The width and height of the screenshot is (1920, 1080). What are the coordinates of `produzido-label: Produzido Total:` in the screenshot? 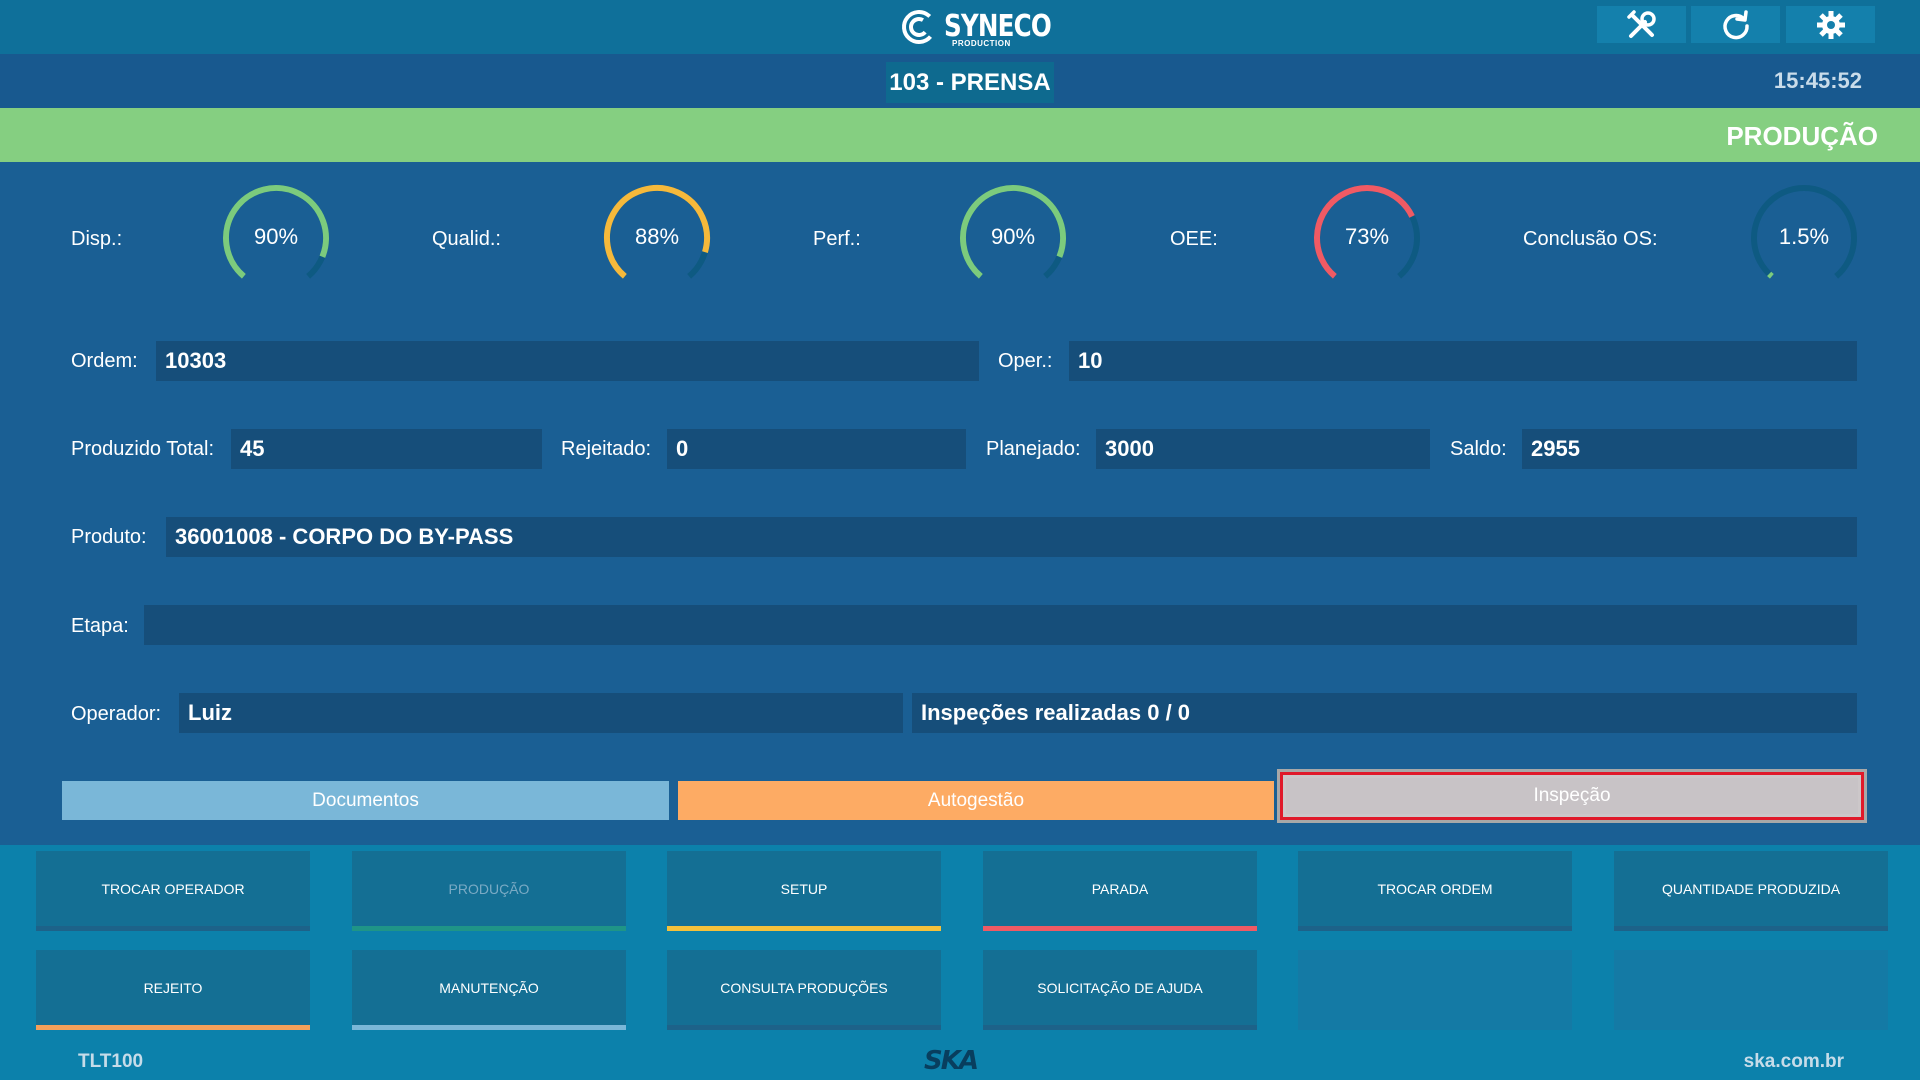 It's located at (143, 449).